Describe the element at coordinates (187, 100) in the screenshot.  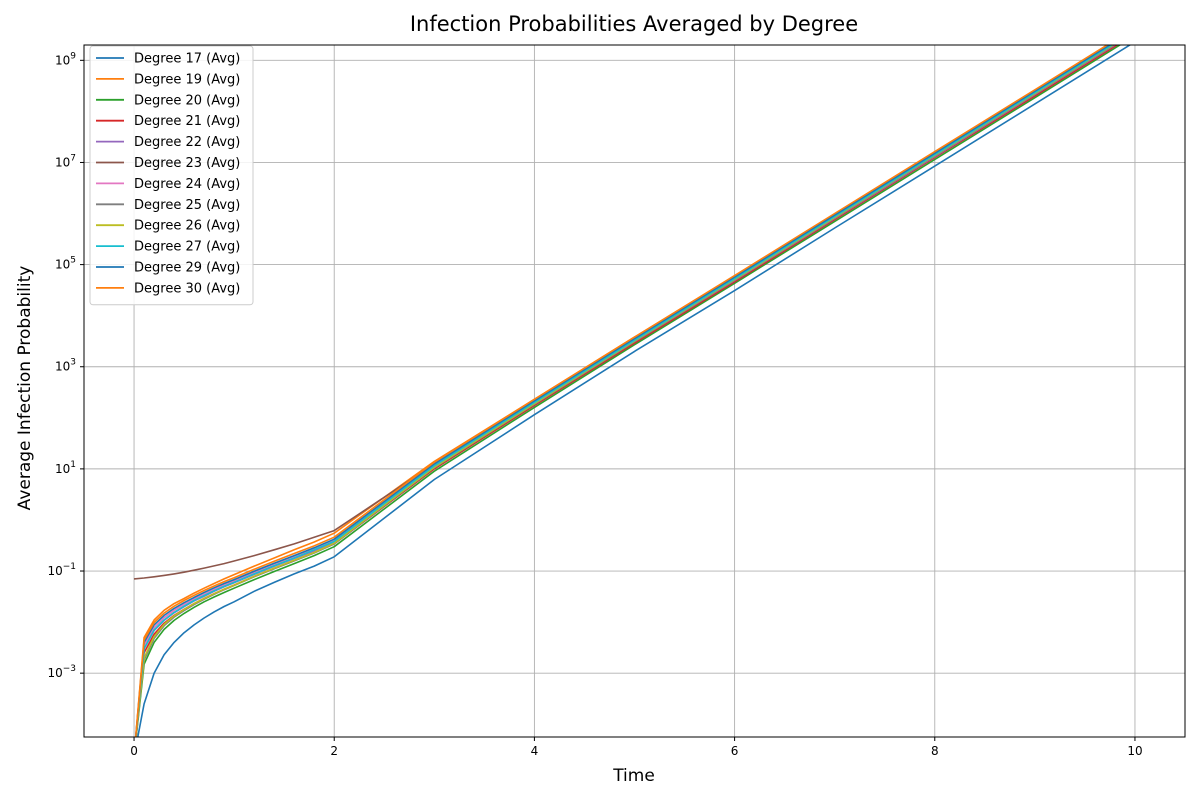
I see `legend-label: Degree 20 (Avg)` at that location.